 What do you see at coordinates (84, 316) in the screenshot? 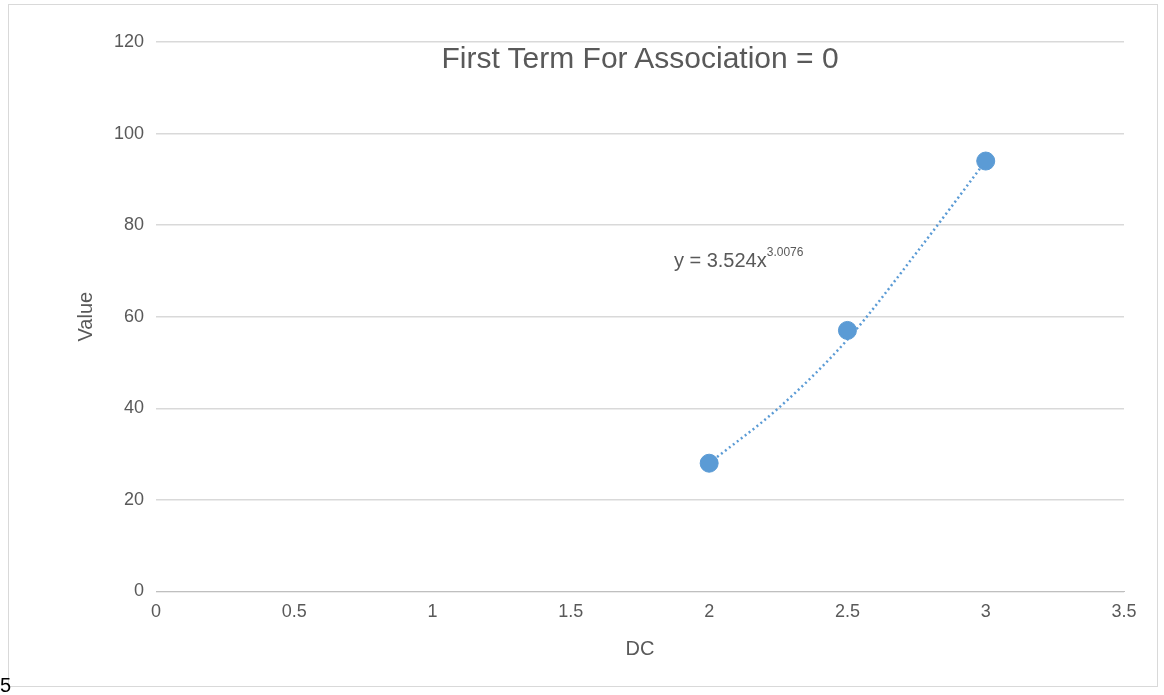
I see `y-axis-title: Value` at bounding box center [84, 316].